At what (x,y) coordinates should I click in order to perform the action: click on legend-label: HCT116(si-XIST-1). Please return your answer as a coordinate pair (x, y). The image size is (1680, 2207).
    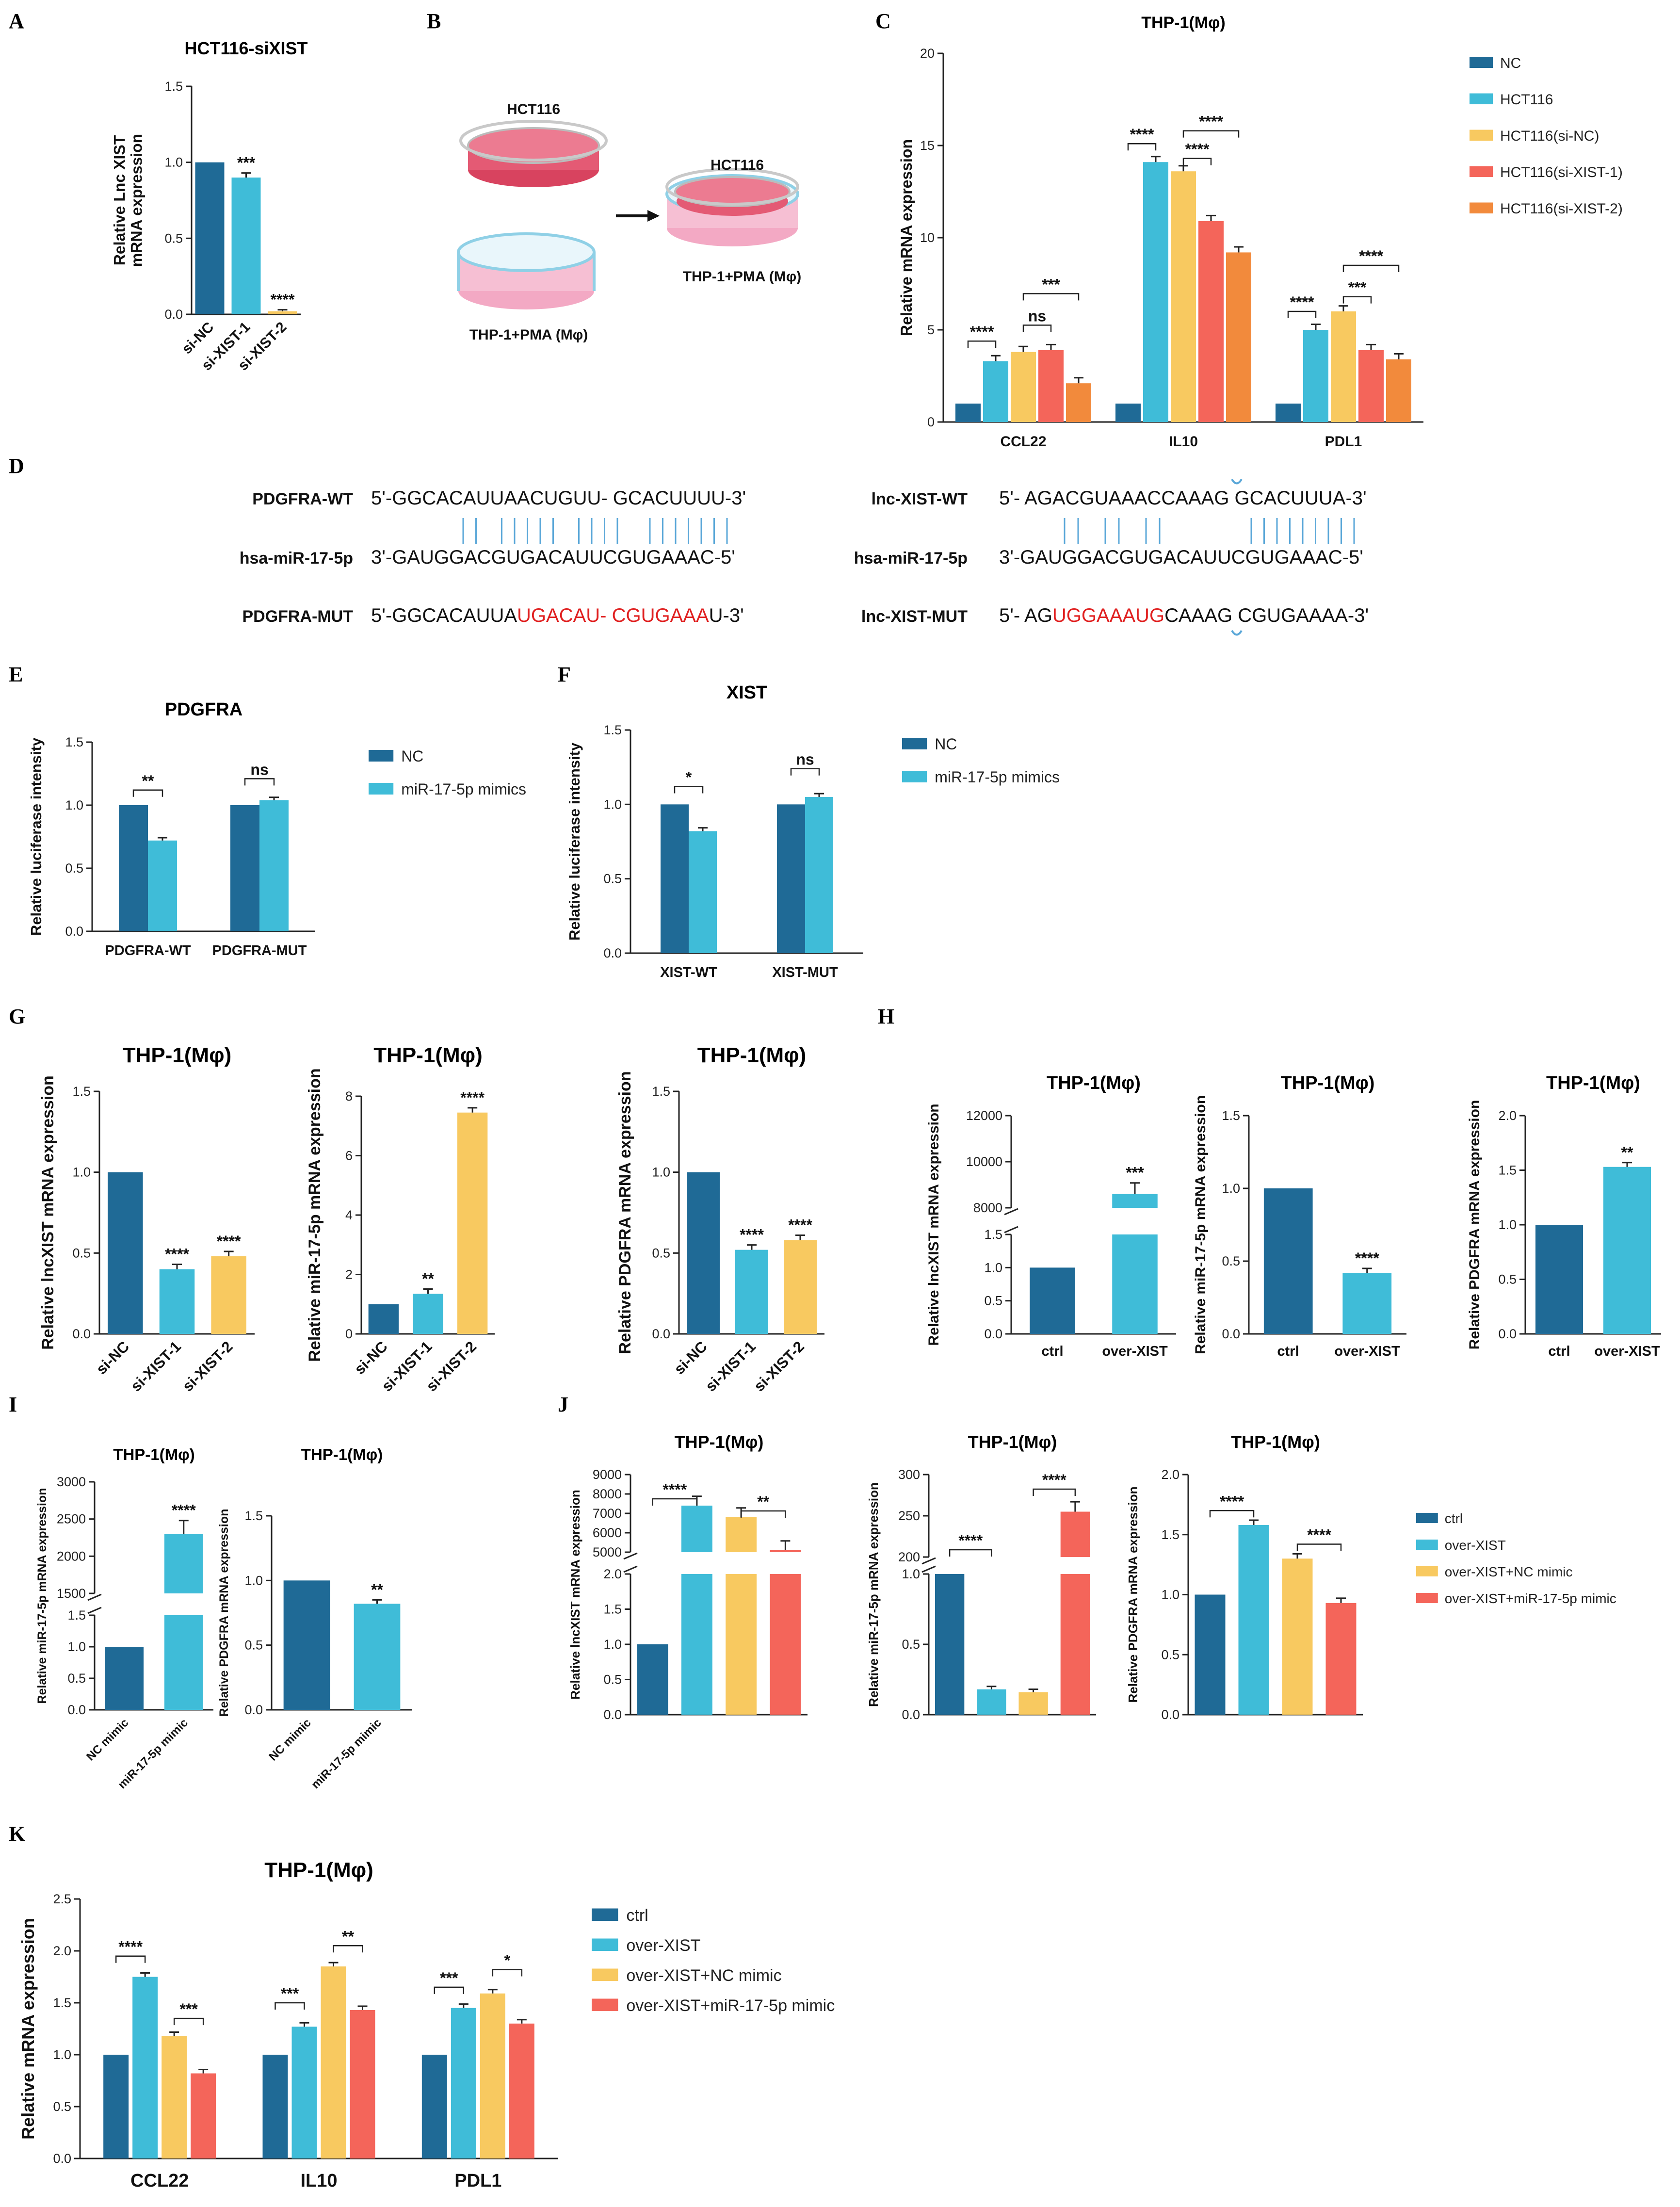
    Looking at the image, I should click on (1561, 172).